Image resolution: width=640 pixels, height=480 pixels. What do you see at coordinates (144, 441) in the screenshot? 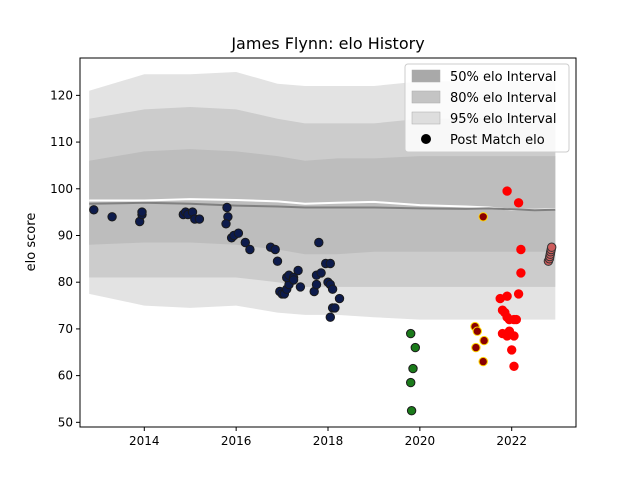
I see `x-tick-label: 2014` at bounding box center [144, 441].